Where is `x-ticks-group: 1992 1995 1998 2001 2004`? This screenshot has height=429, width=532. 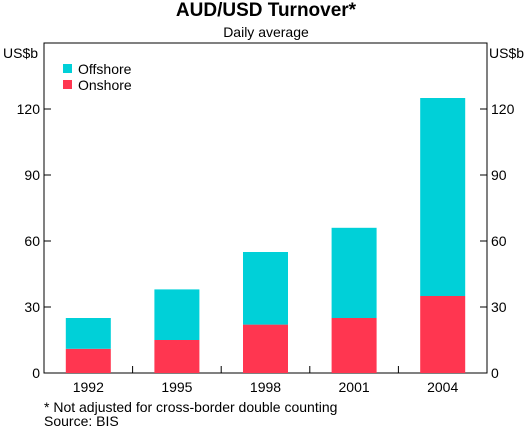
x-ticks-group: 1992 1995 1998 2001 2004 is located at coordinates (265, 380).